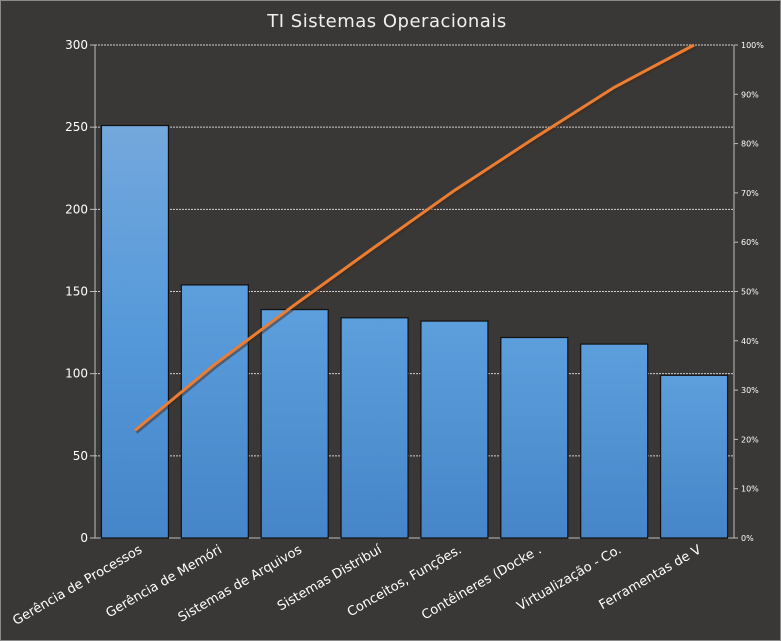 The image size is (781, 641). What do you see at coordinates (386, 21) in the screenshot?
I see `chart-title: TI Sistemas Operacionais` at bounding box center [386, 21].